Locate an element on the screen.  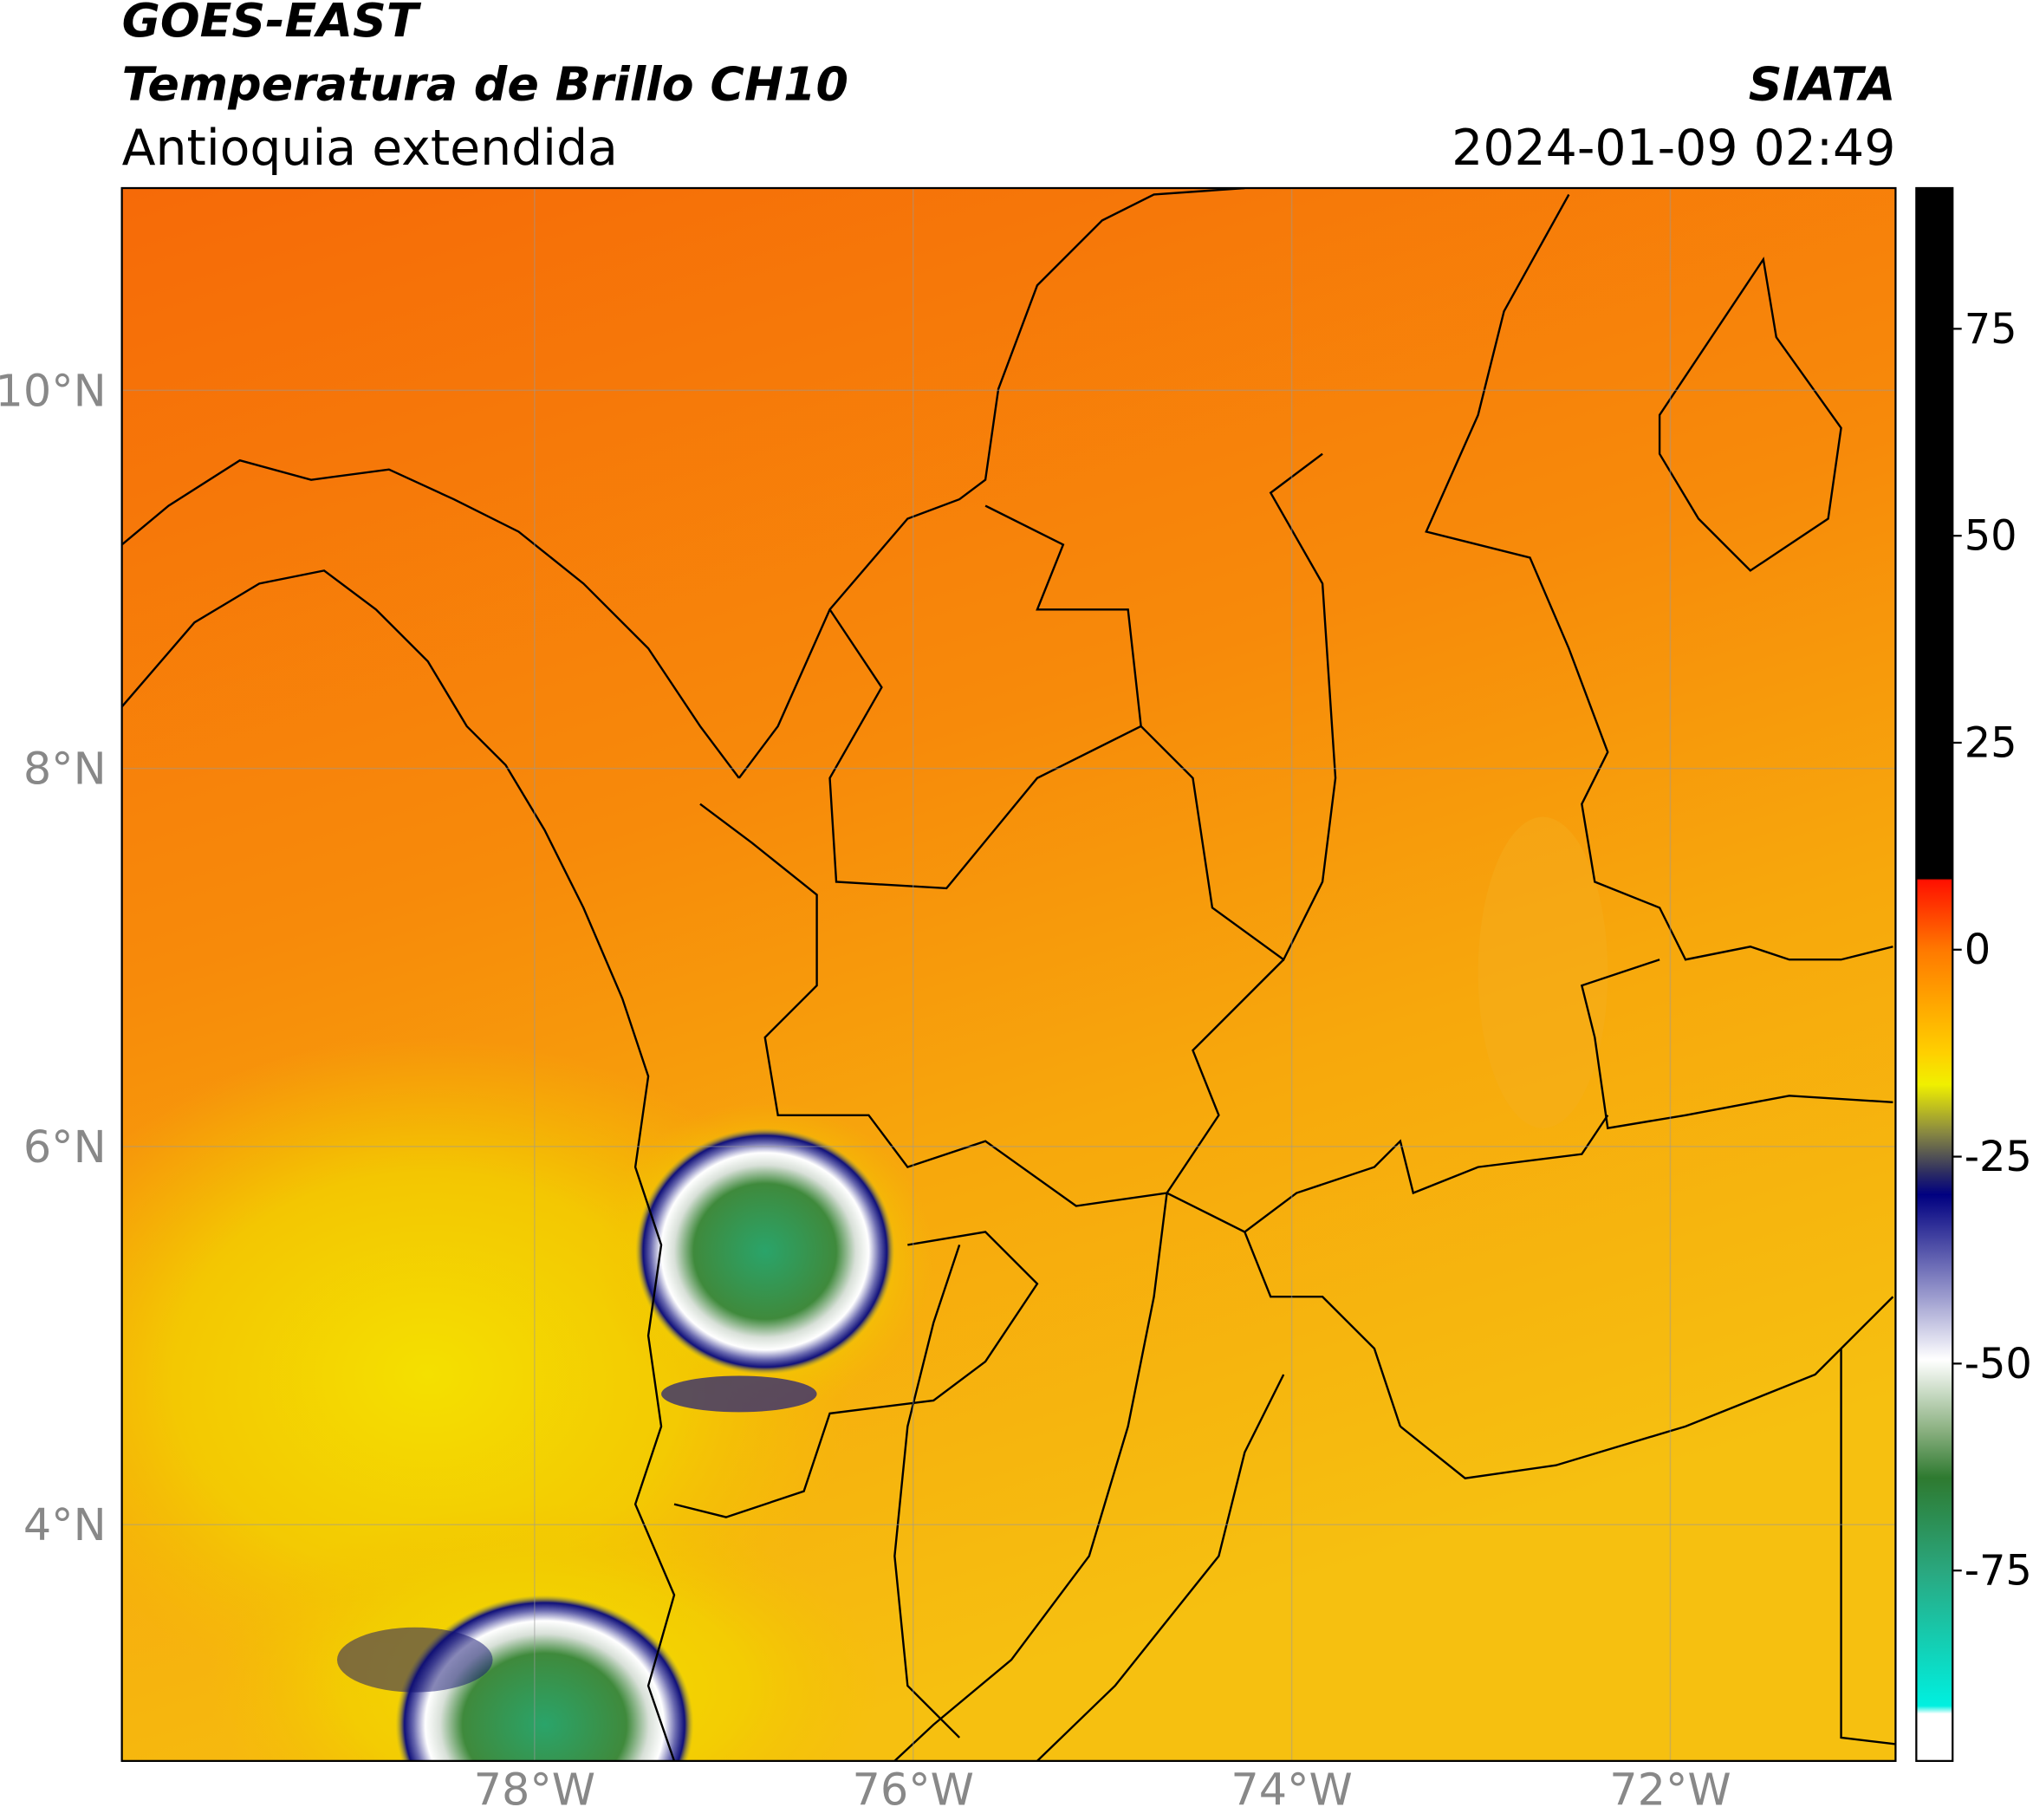
lat-tick-label: 10°N is located at coordinates (53, 390).